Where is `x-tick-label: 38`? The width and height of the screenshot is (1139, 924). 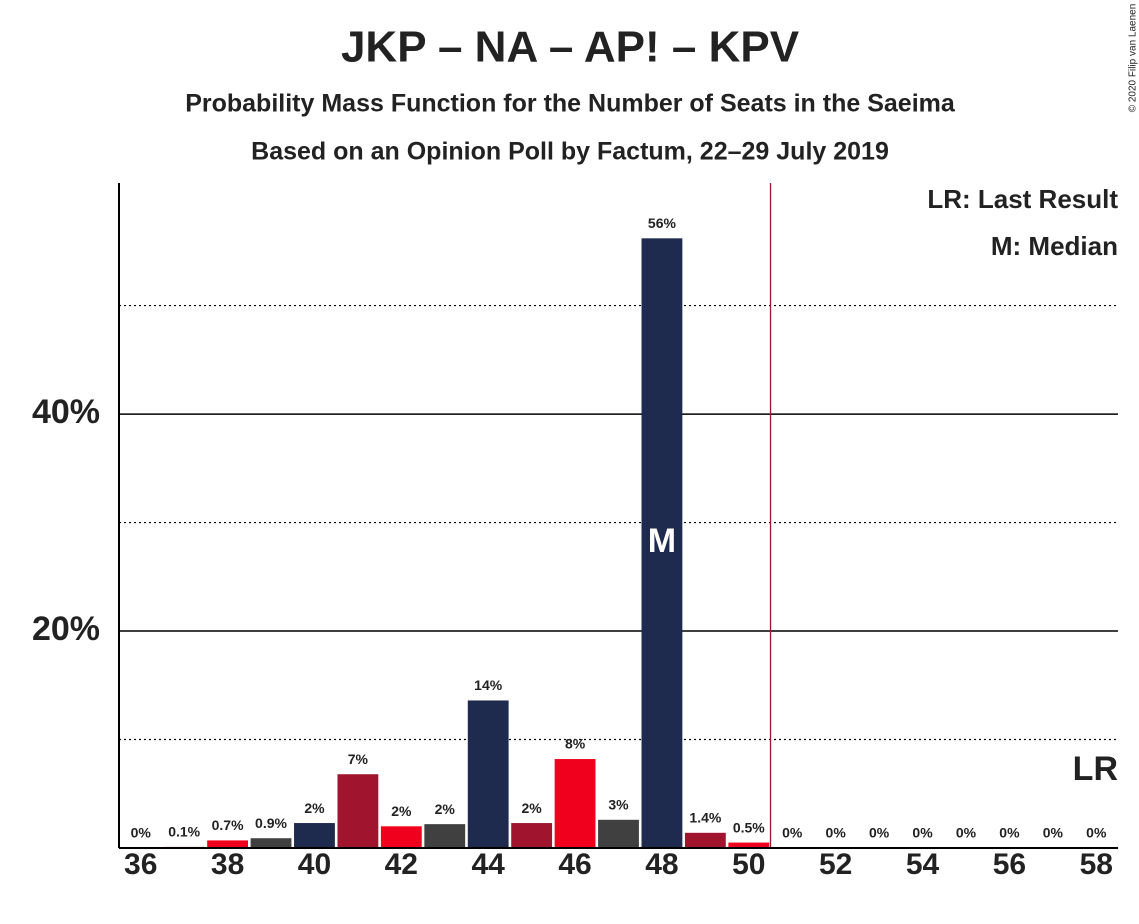 x-tick-label: 38 is located at coordinates (227, 864).